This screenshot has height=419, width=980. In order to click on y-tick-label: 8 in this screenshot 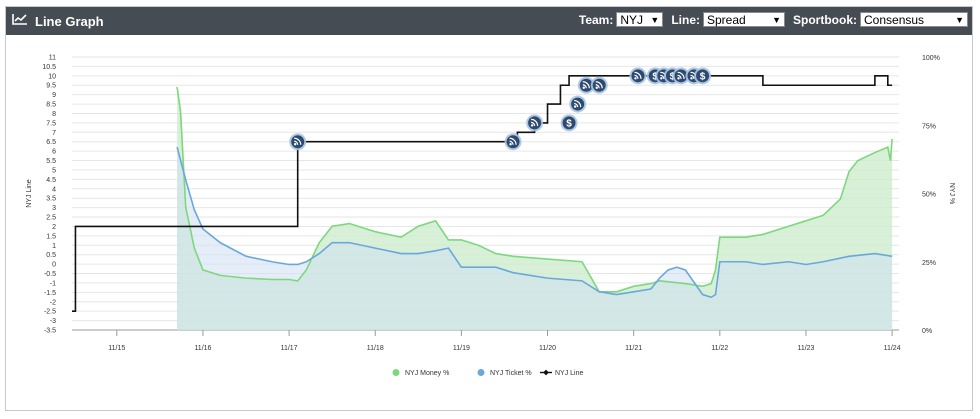, I will do `click(54, 114)`.